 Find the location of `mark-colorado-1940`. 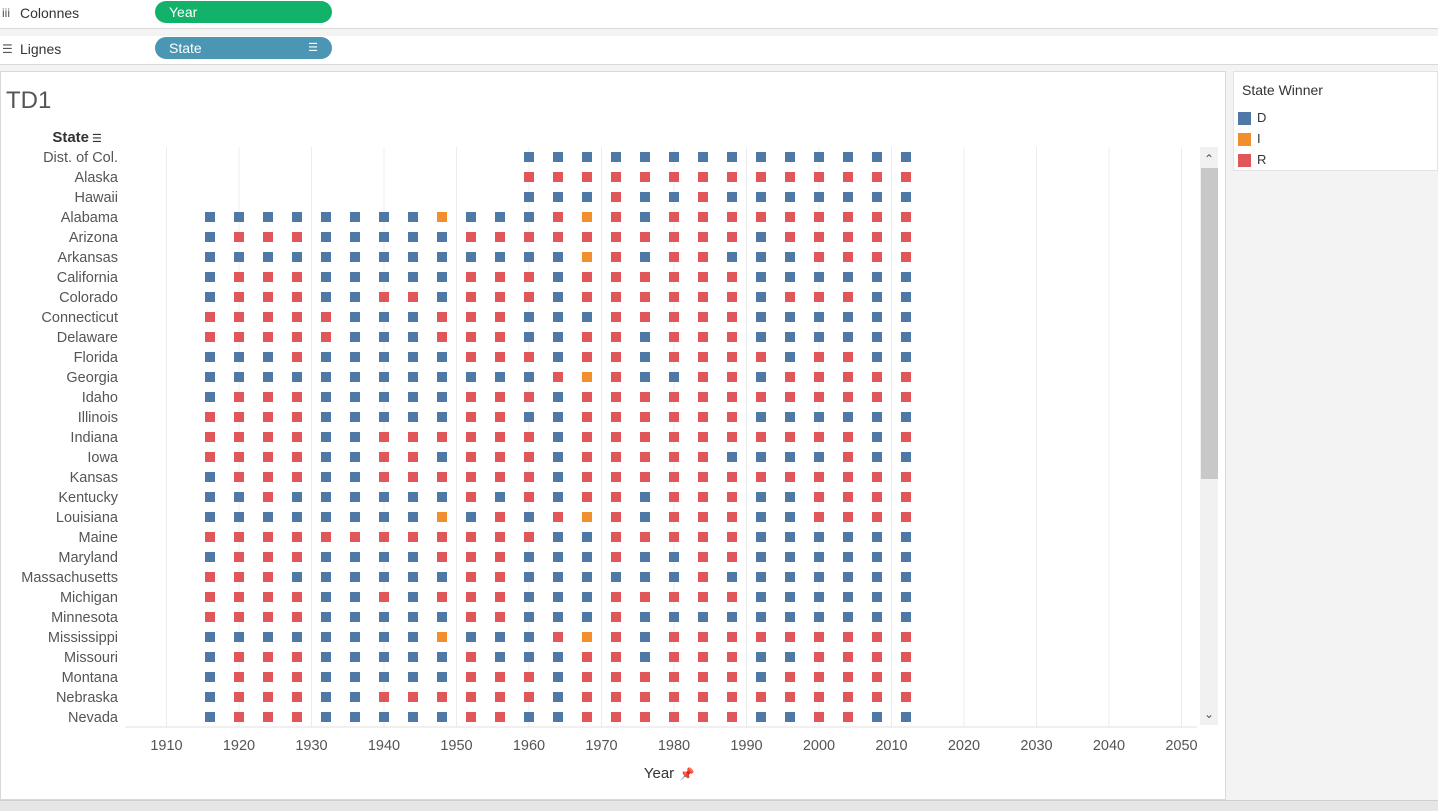

mark-colorado-1940 is located at coordinates (384, 297).